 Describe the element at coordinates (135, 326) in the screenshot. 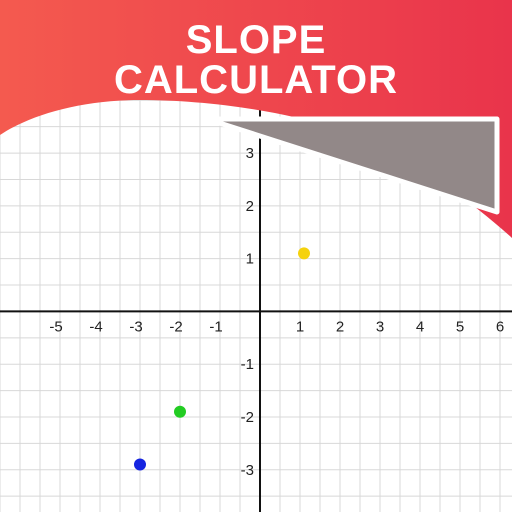

I see `x-tick-label: -3` at that location.